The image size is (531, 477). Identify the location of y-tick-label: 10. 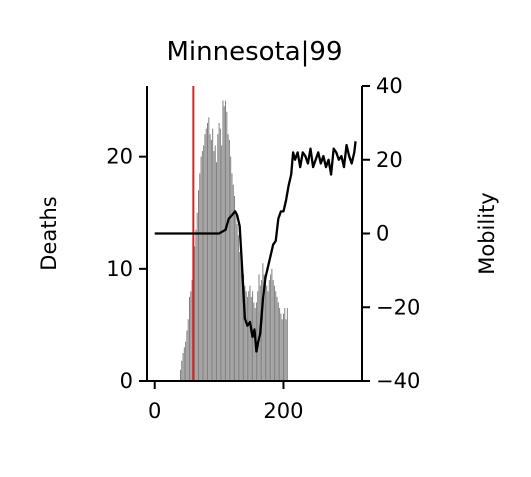
(119, 269).